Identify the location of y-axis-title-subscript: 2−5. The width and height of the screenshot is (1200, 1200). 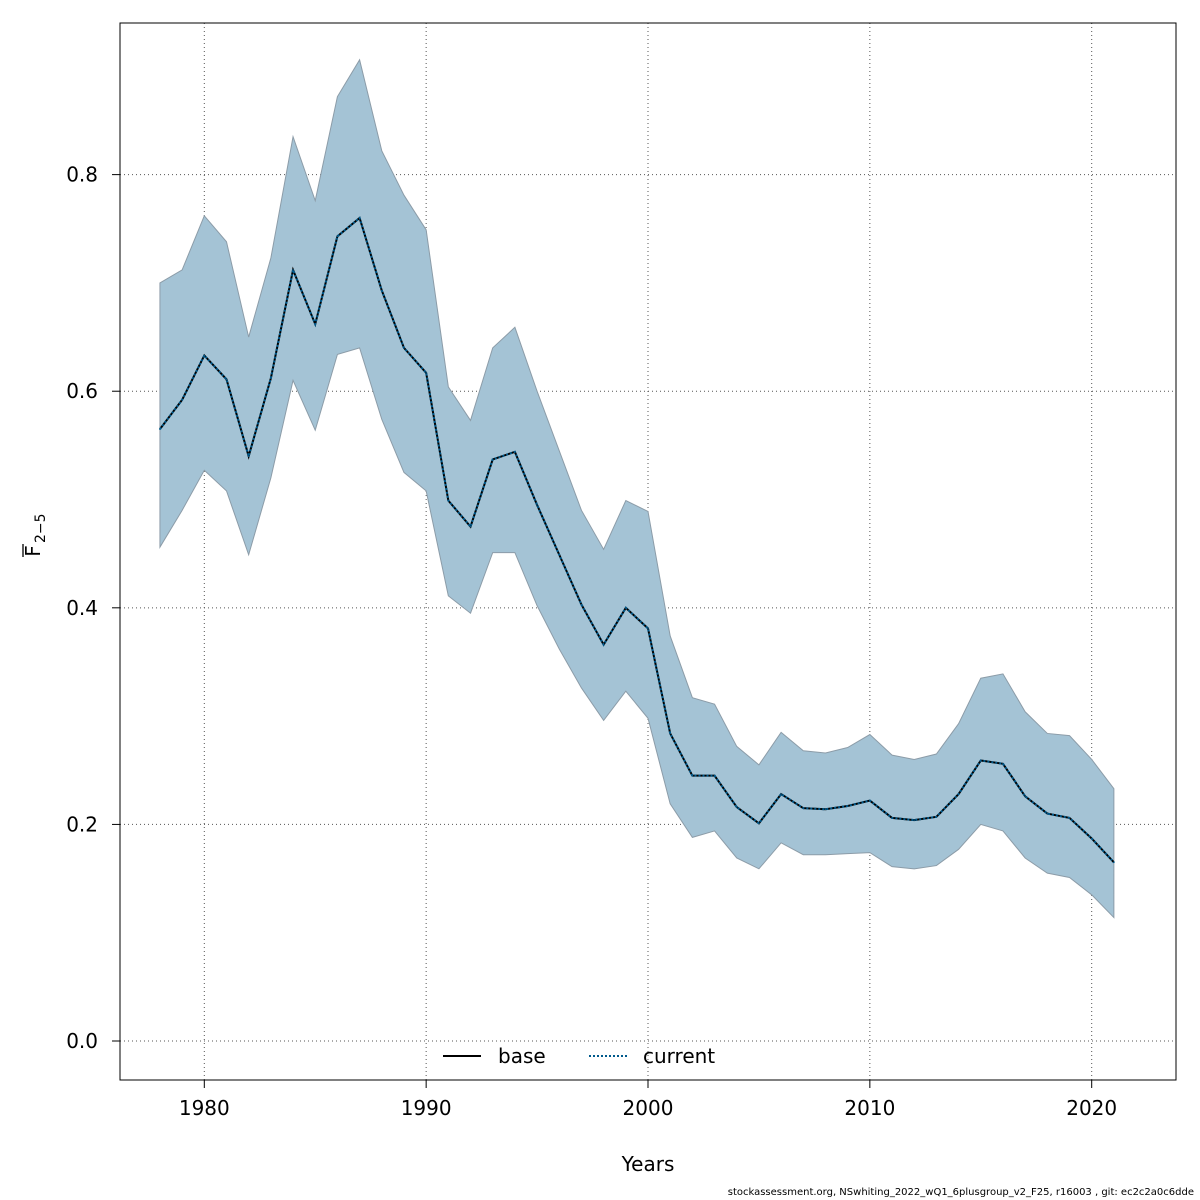
(41, 528).